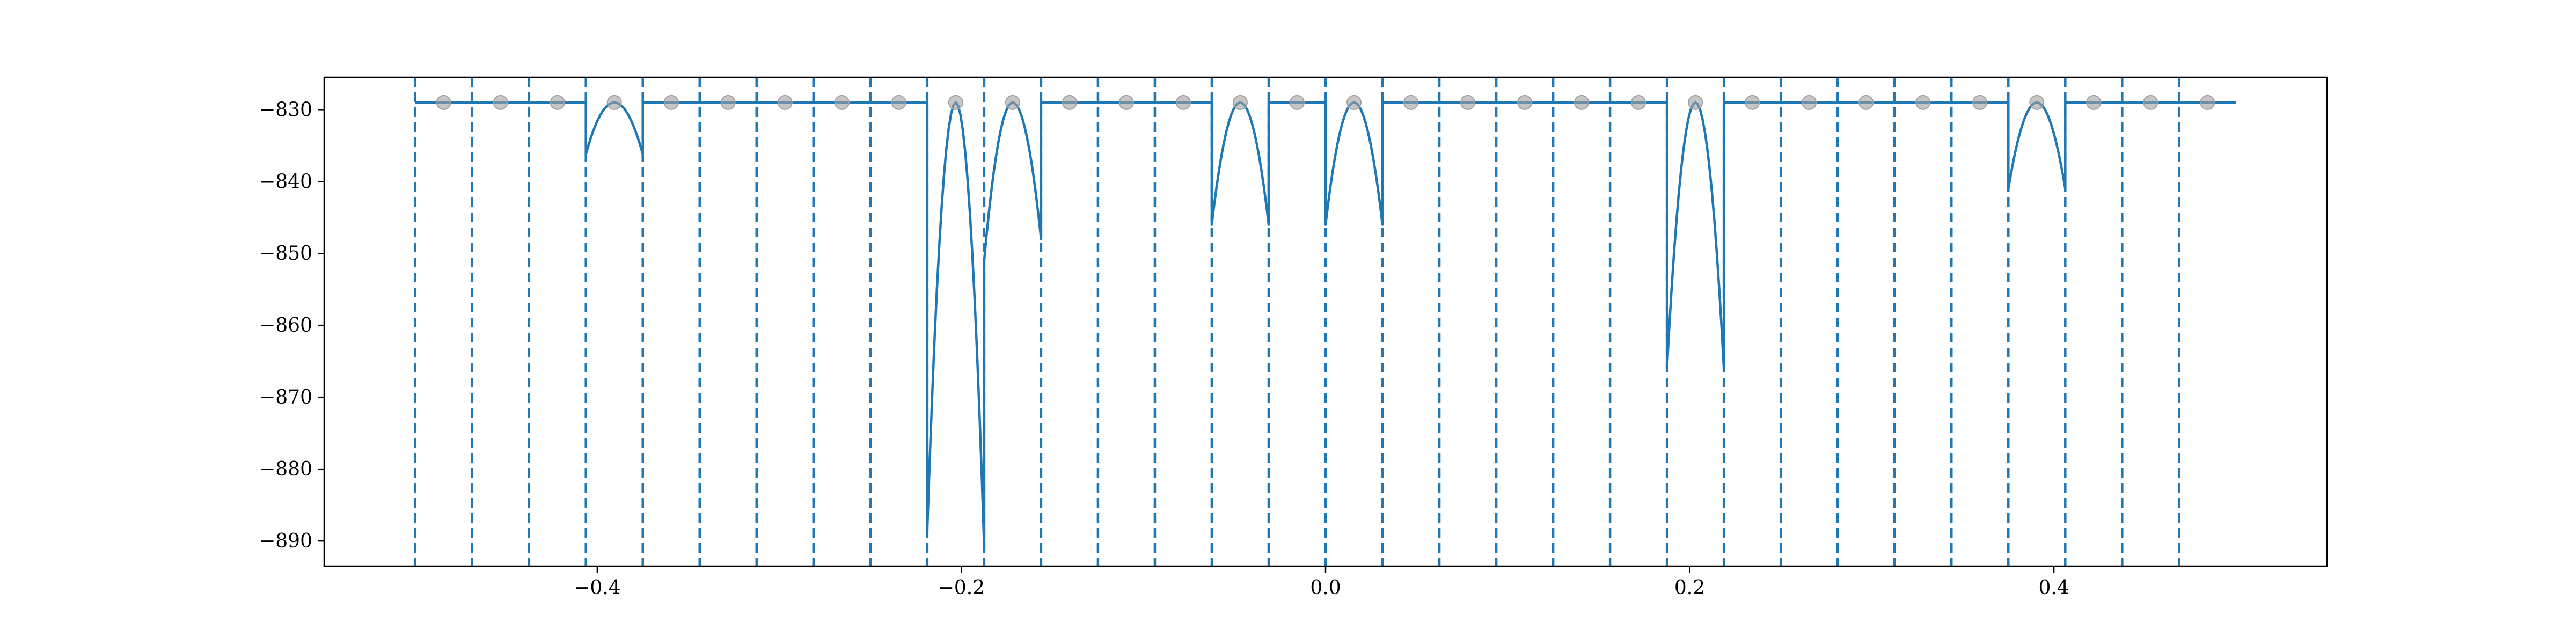 The width and height of the screenshot is (2576, 644). I want to click on data-points, so click(1325, 102).